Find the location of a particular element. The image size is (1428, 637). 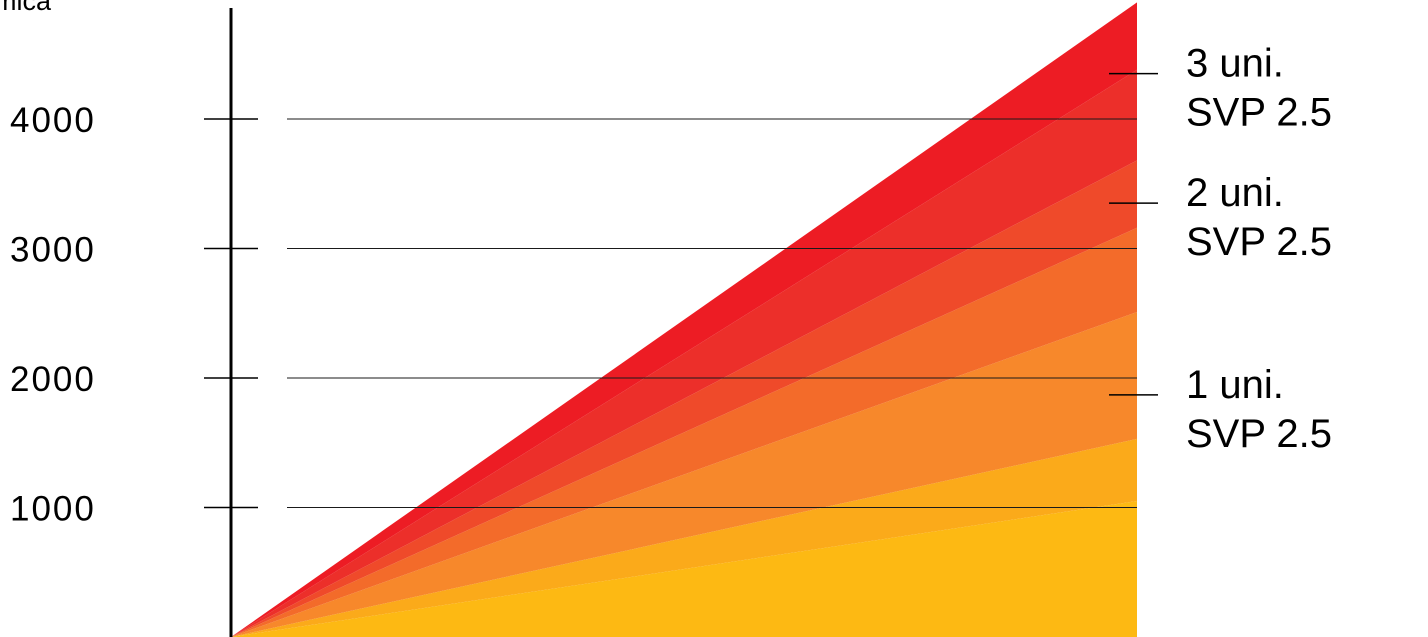

y-tick-label: 2000 is located at coordinates (53, 379).